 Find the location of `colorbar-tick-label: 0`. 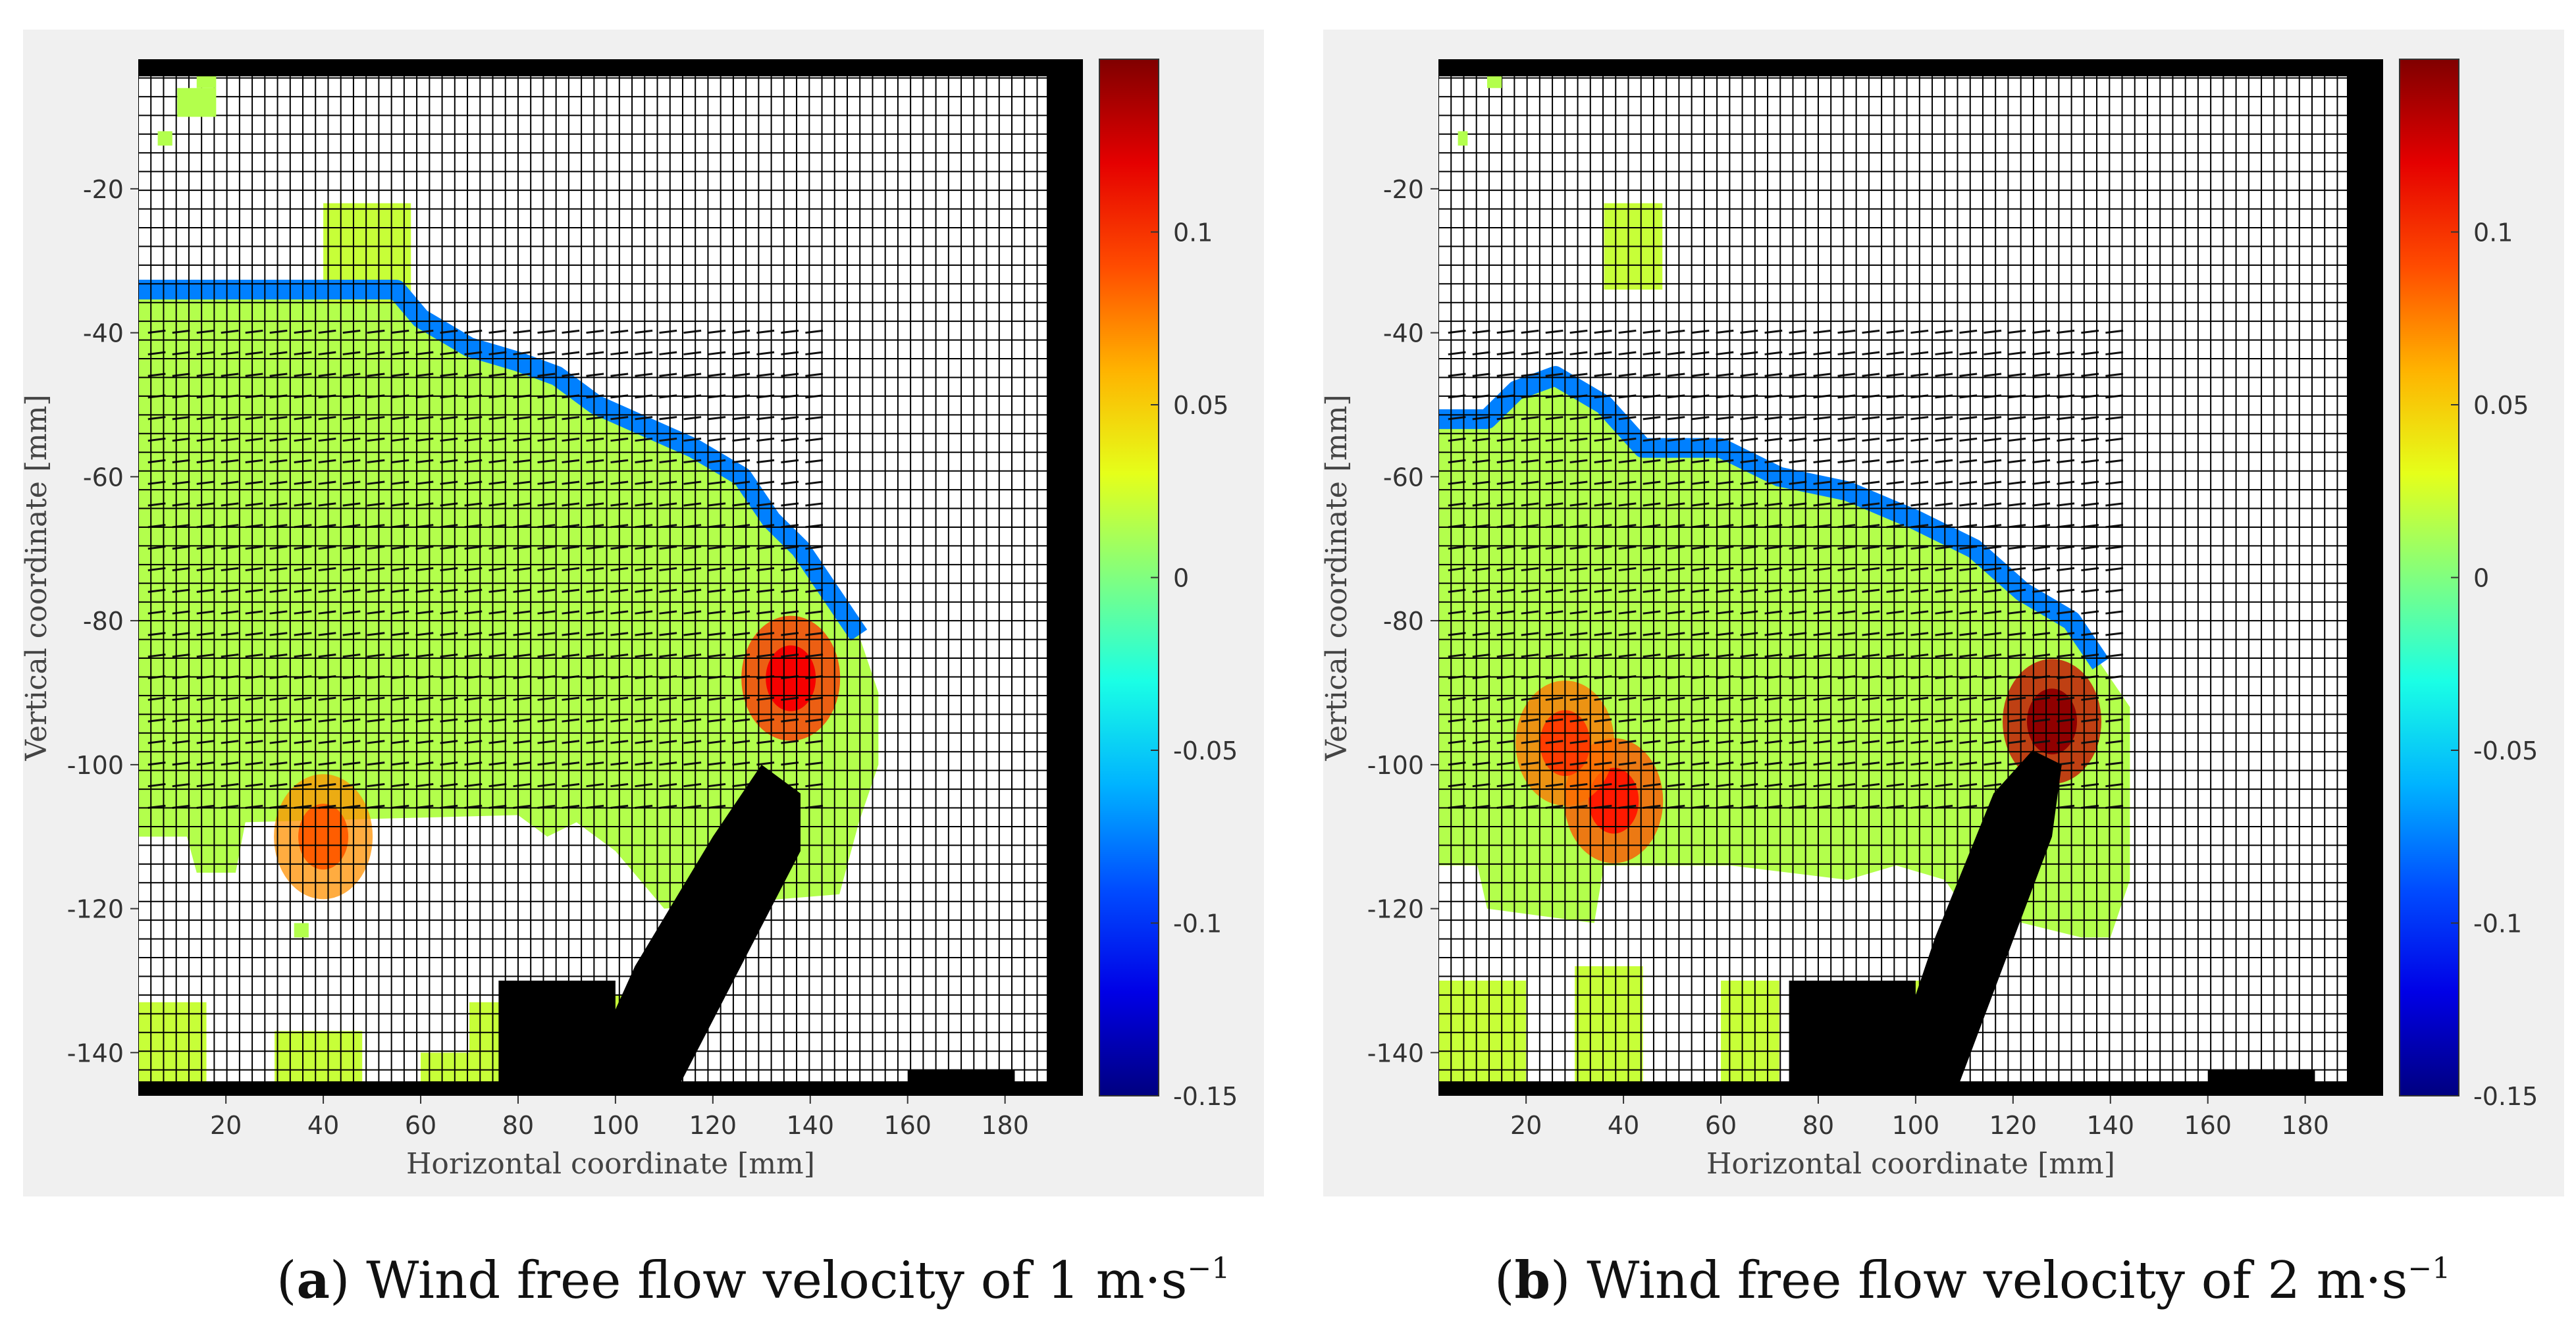

colorbar-tick-label: 0 is located at coordinates (1181, 578).